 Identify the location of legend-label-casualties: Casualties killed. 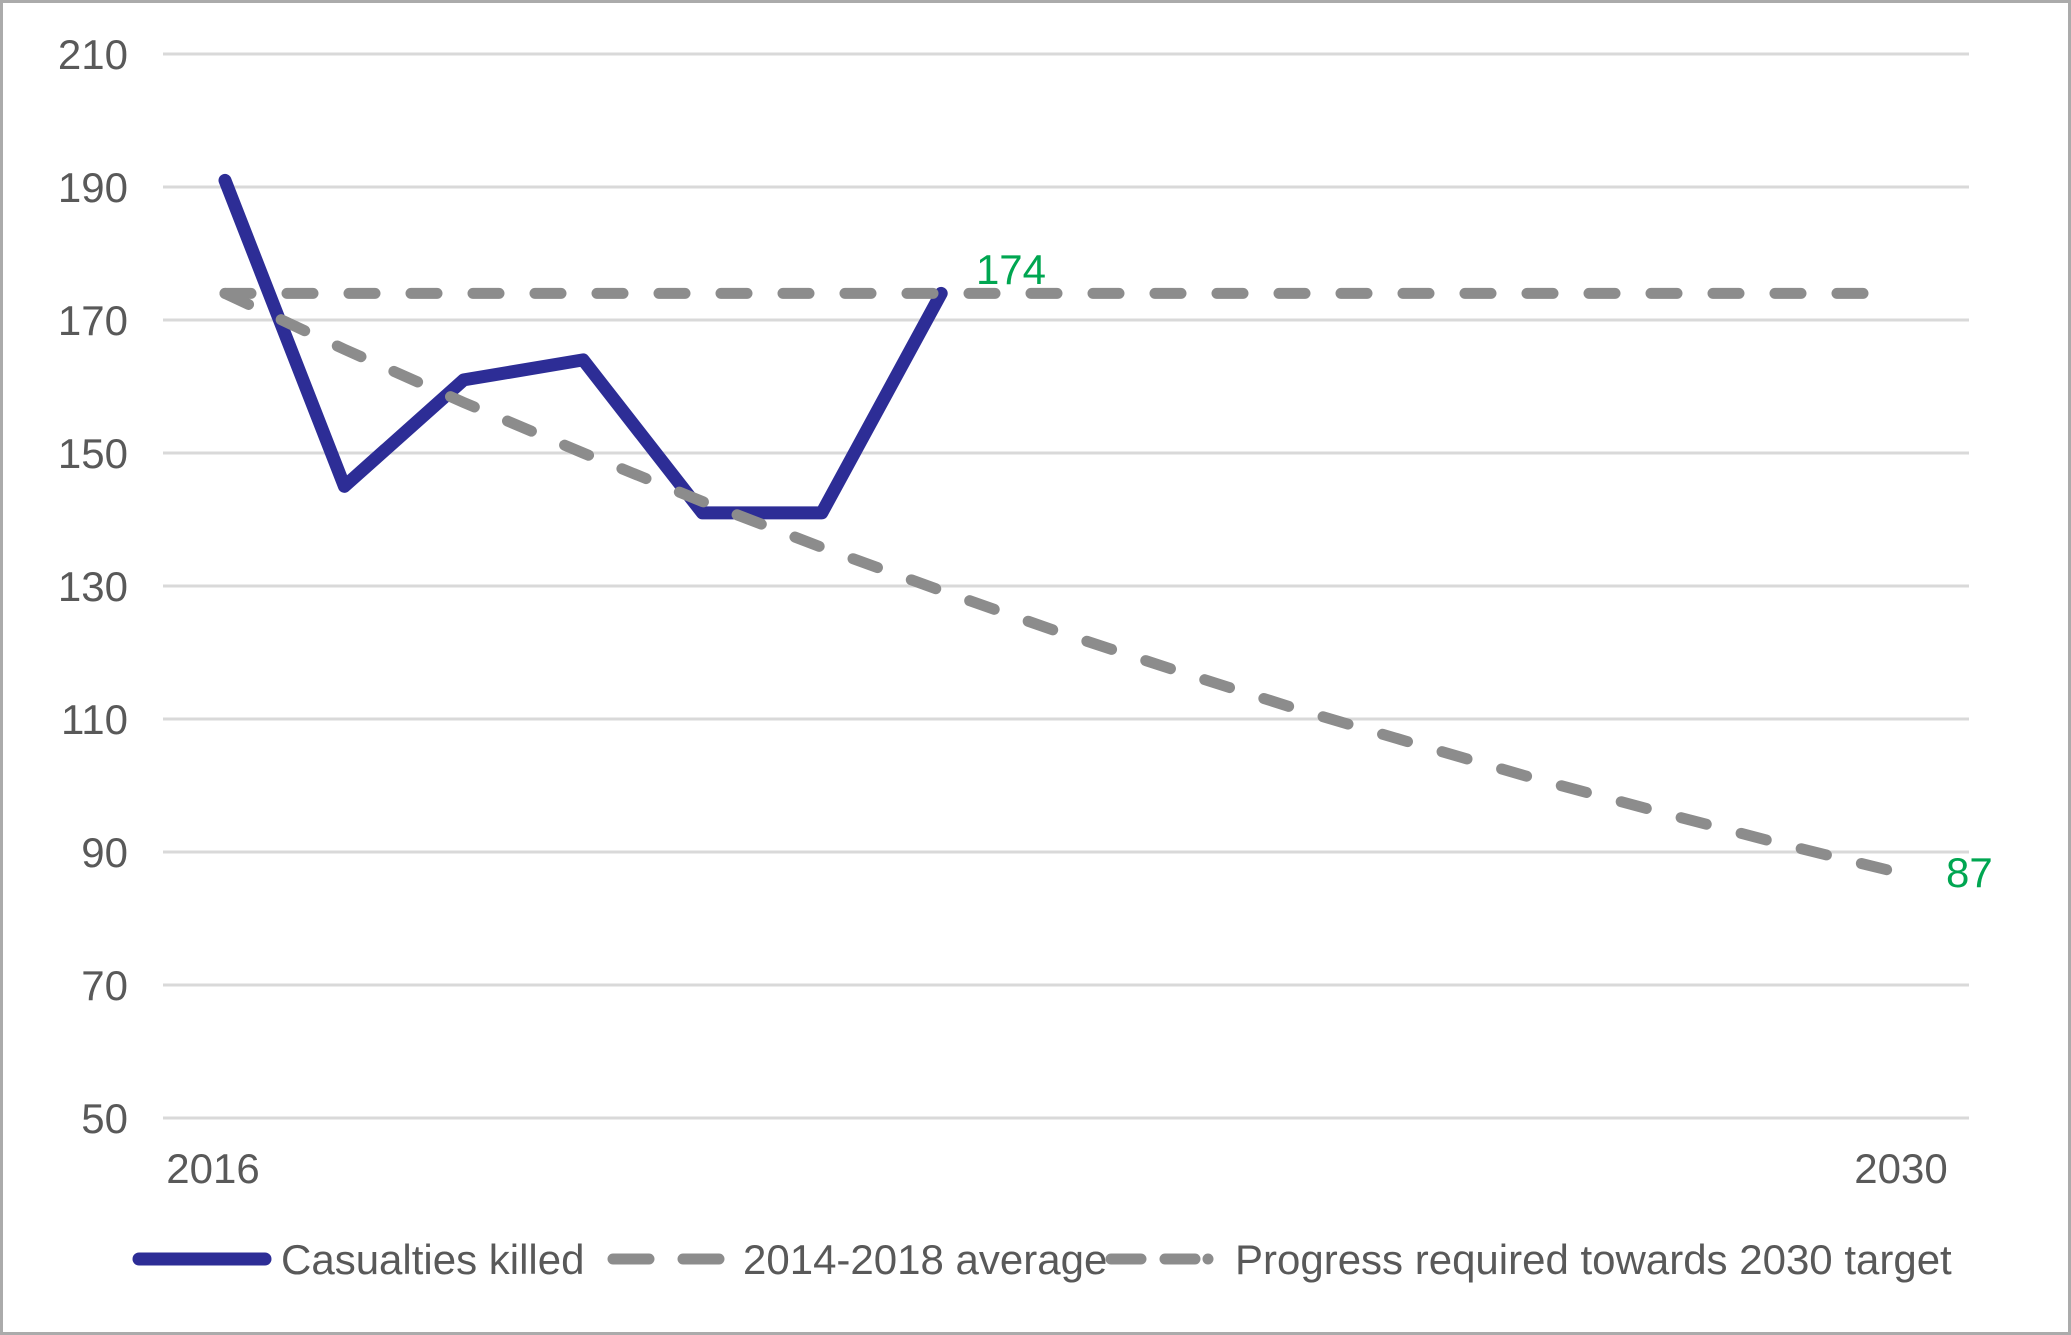
(432, 1259).